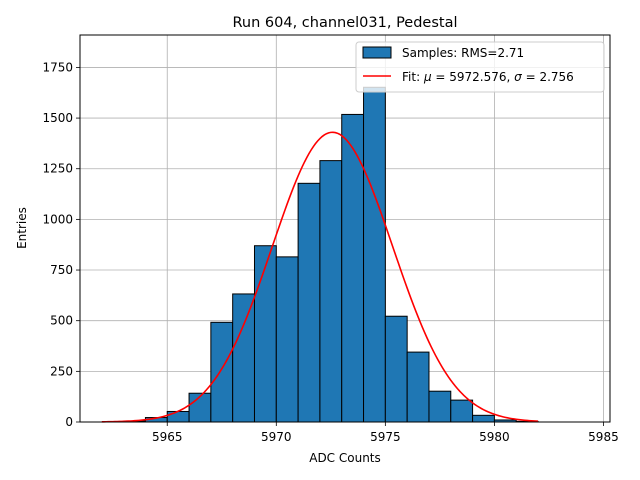 The image size is (640, 480). Describe the element at coordinates (57, 219) in the screenshot. I see `y-tick-label: 1000` at that location.